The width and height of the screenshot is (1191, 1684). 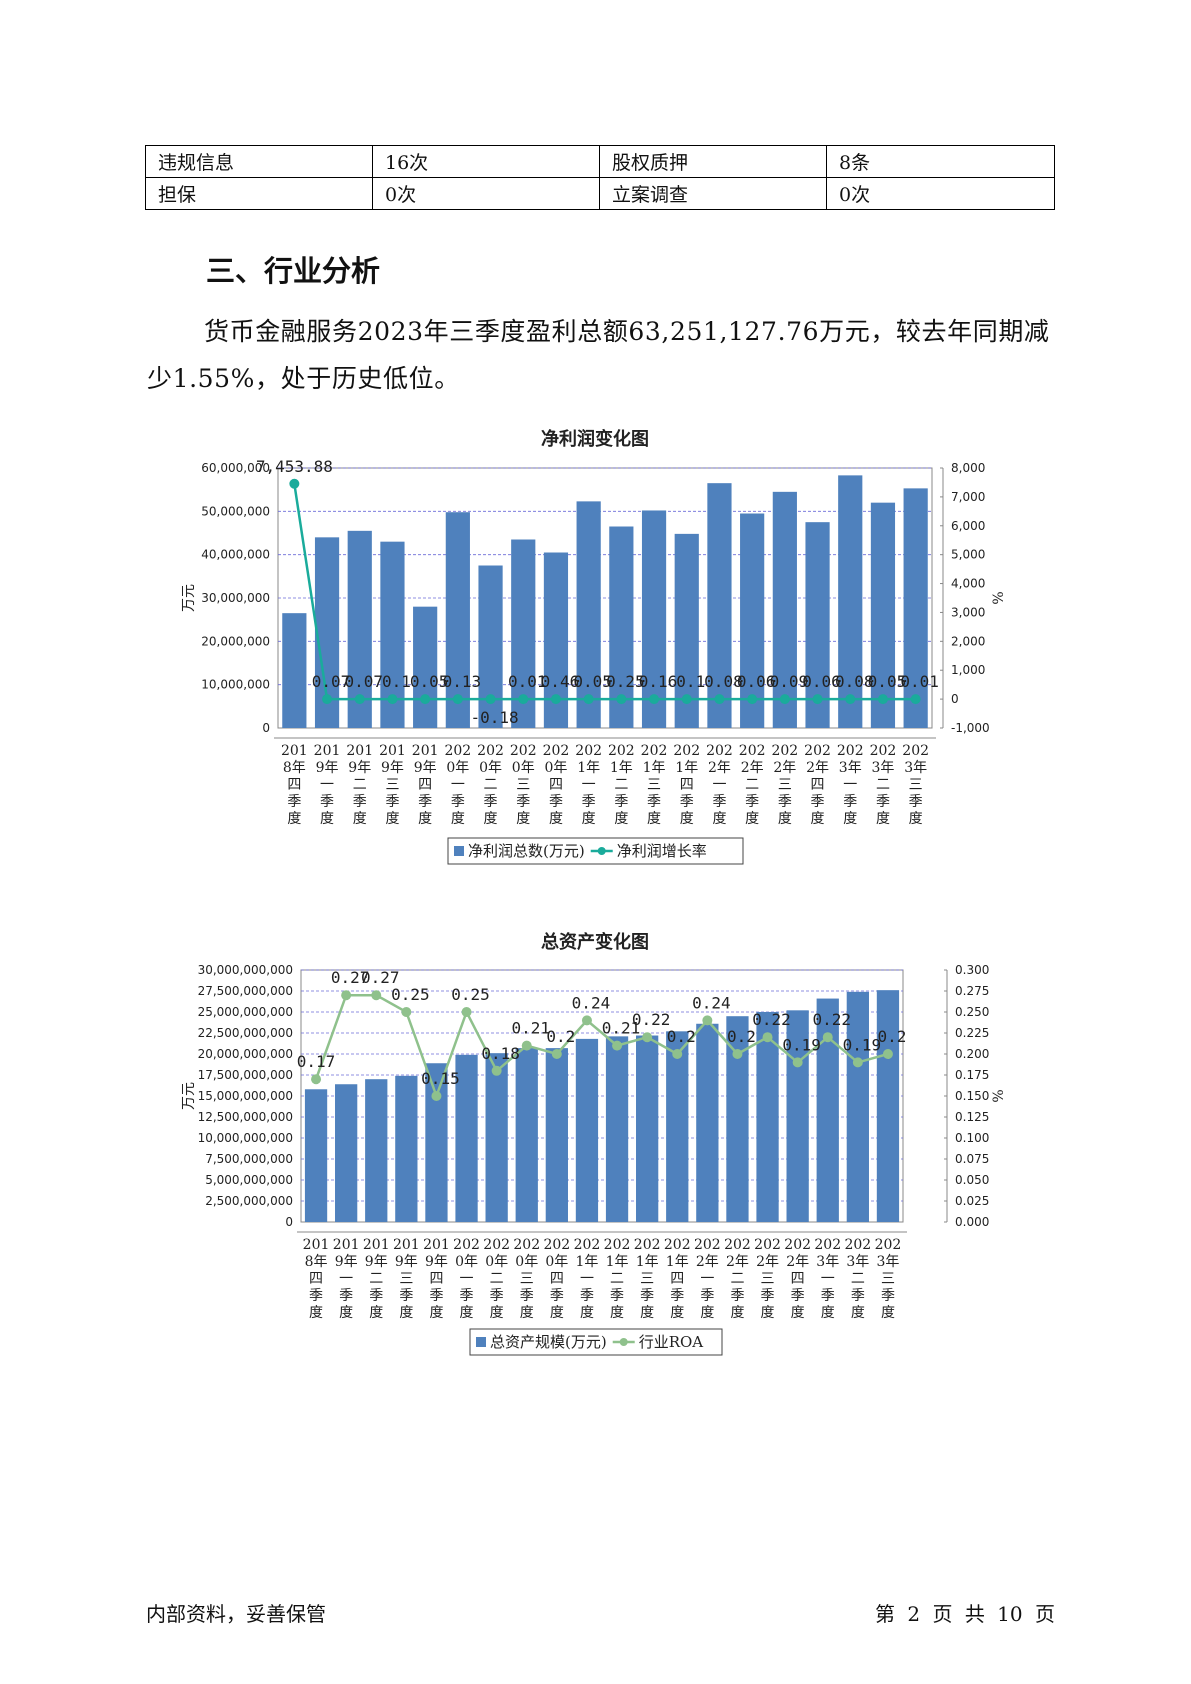 I want to click on x-tick-label: 8年, so click(x=316, y=1262).